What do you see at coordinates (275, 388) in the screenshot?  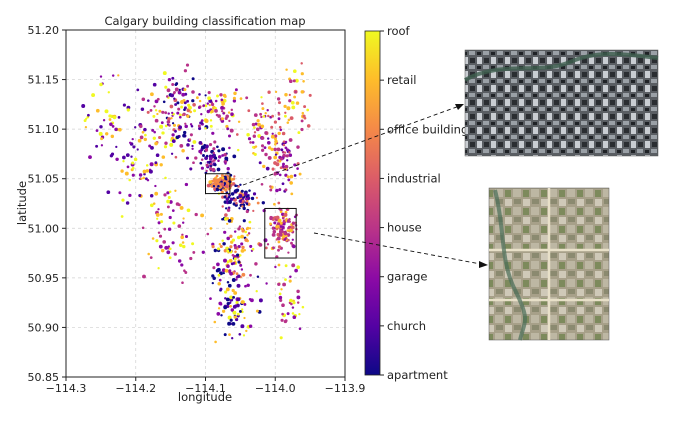 I see `x-tick-label: −114.0` at bounding box center [275, 388].